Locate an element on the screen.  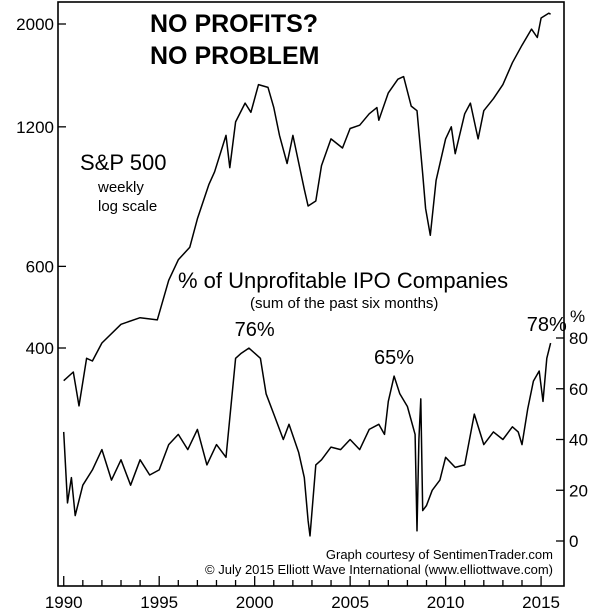
peak-annotation: 78% is located at coordinates (547, 325).